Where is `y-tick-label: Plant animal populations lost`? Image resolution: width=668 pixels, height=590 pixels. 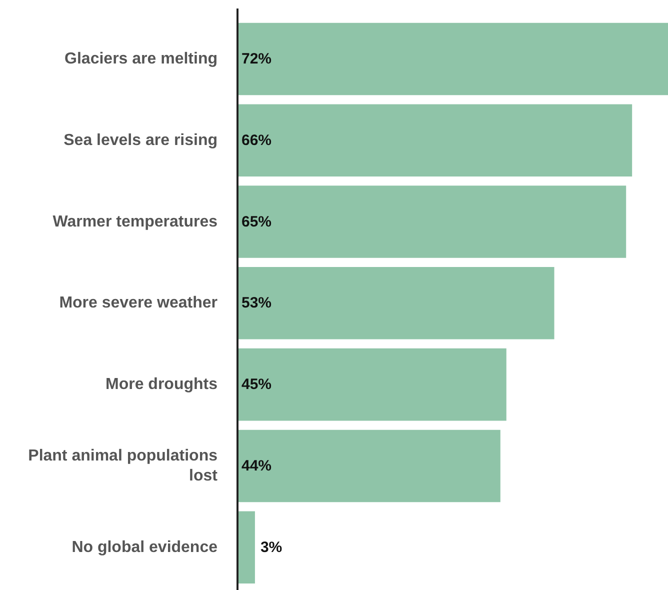
y-tick-label: Plant animal populations lost is located at coordinates (123, 466).